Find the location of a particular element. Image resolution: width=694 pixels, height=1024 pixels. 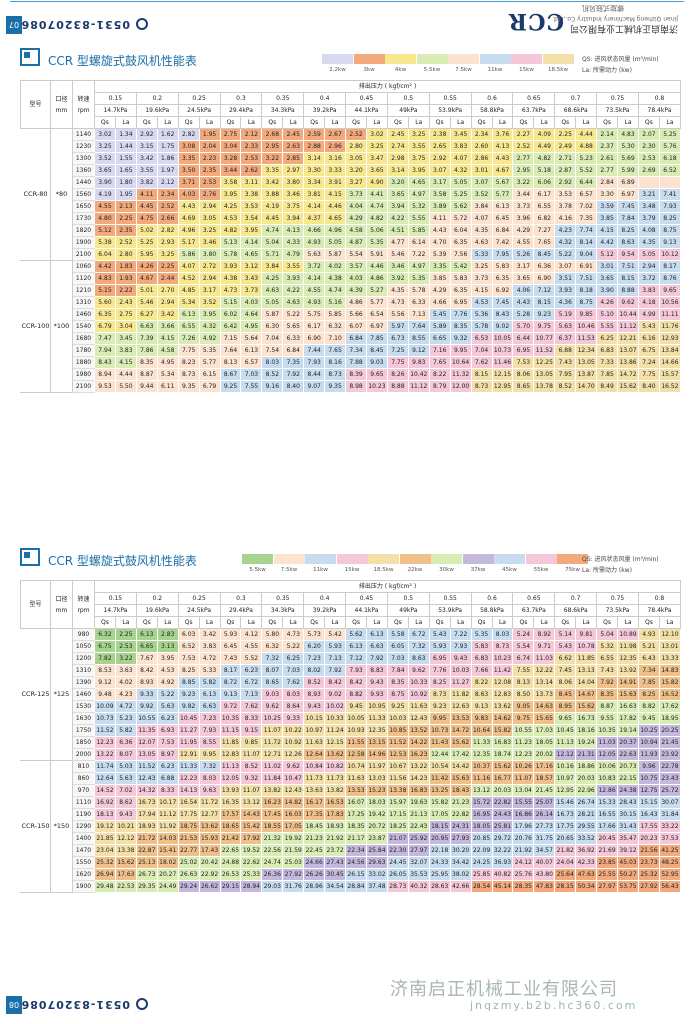

qs-value: 24.12 is located at coordinates (523, 862).